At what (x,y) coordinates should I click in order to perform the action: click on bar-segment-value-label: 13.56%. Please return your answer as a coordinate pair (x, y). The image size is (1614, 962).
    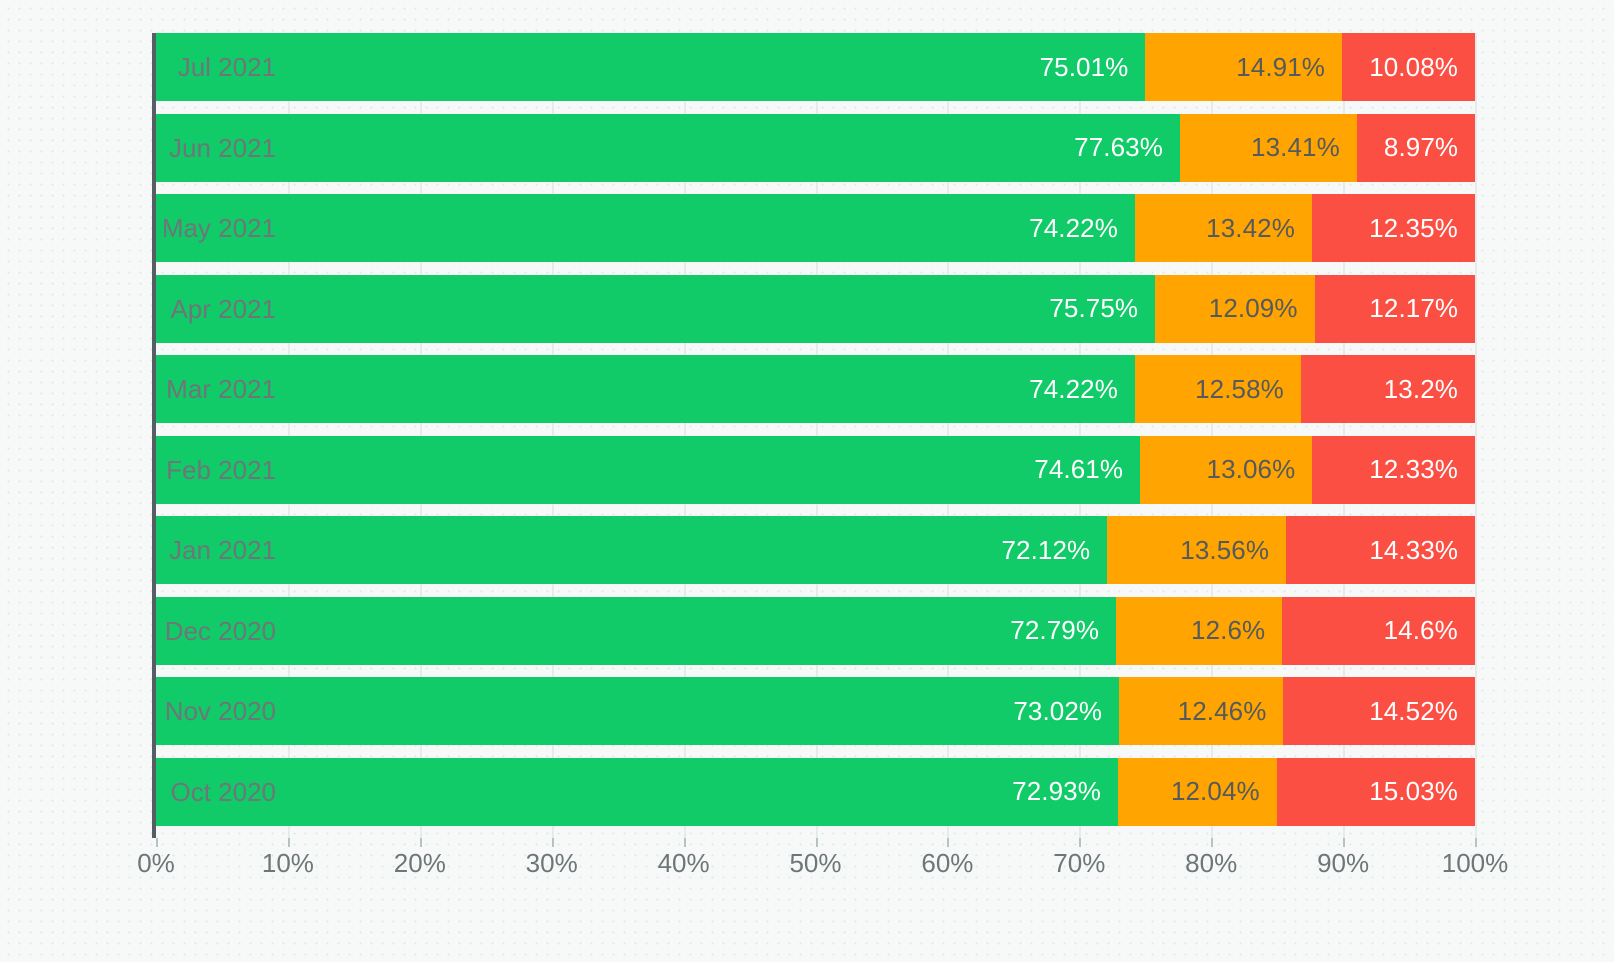
    Looking at the image, I should click on (1225, 549).